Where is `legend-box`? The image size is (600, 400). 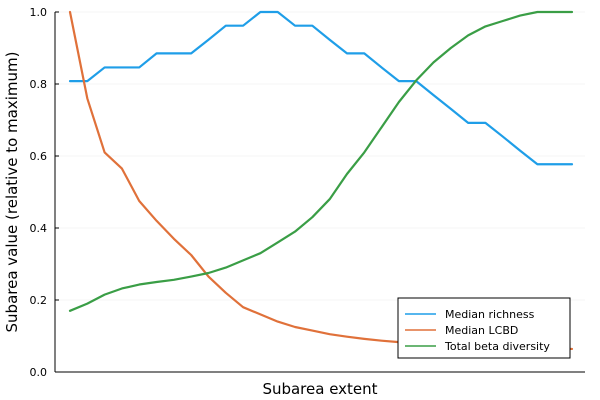 legend-box is located at coordinates (484, 328).